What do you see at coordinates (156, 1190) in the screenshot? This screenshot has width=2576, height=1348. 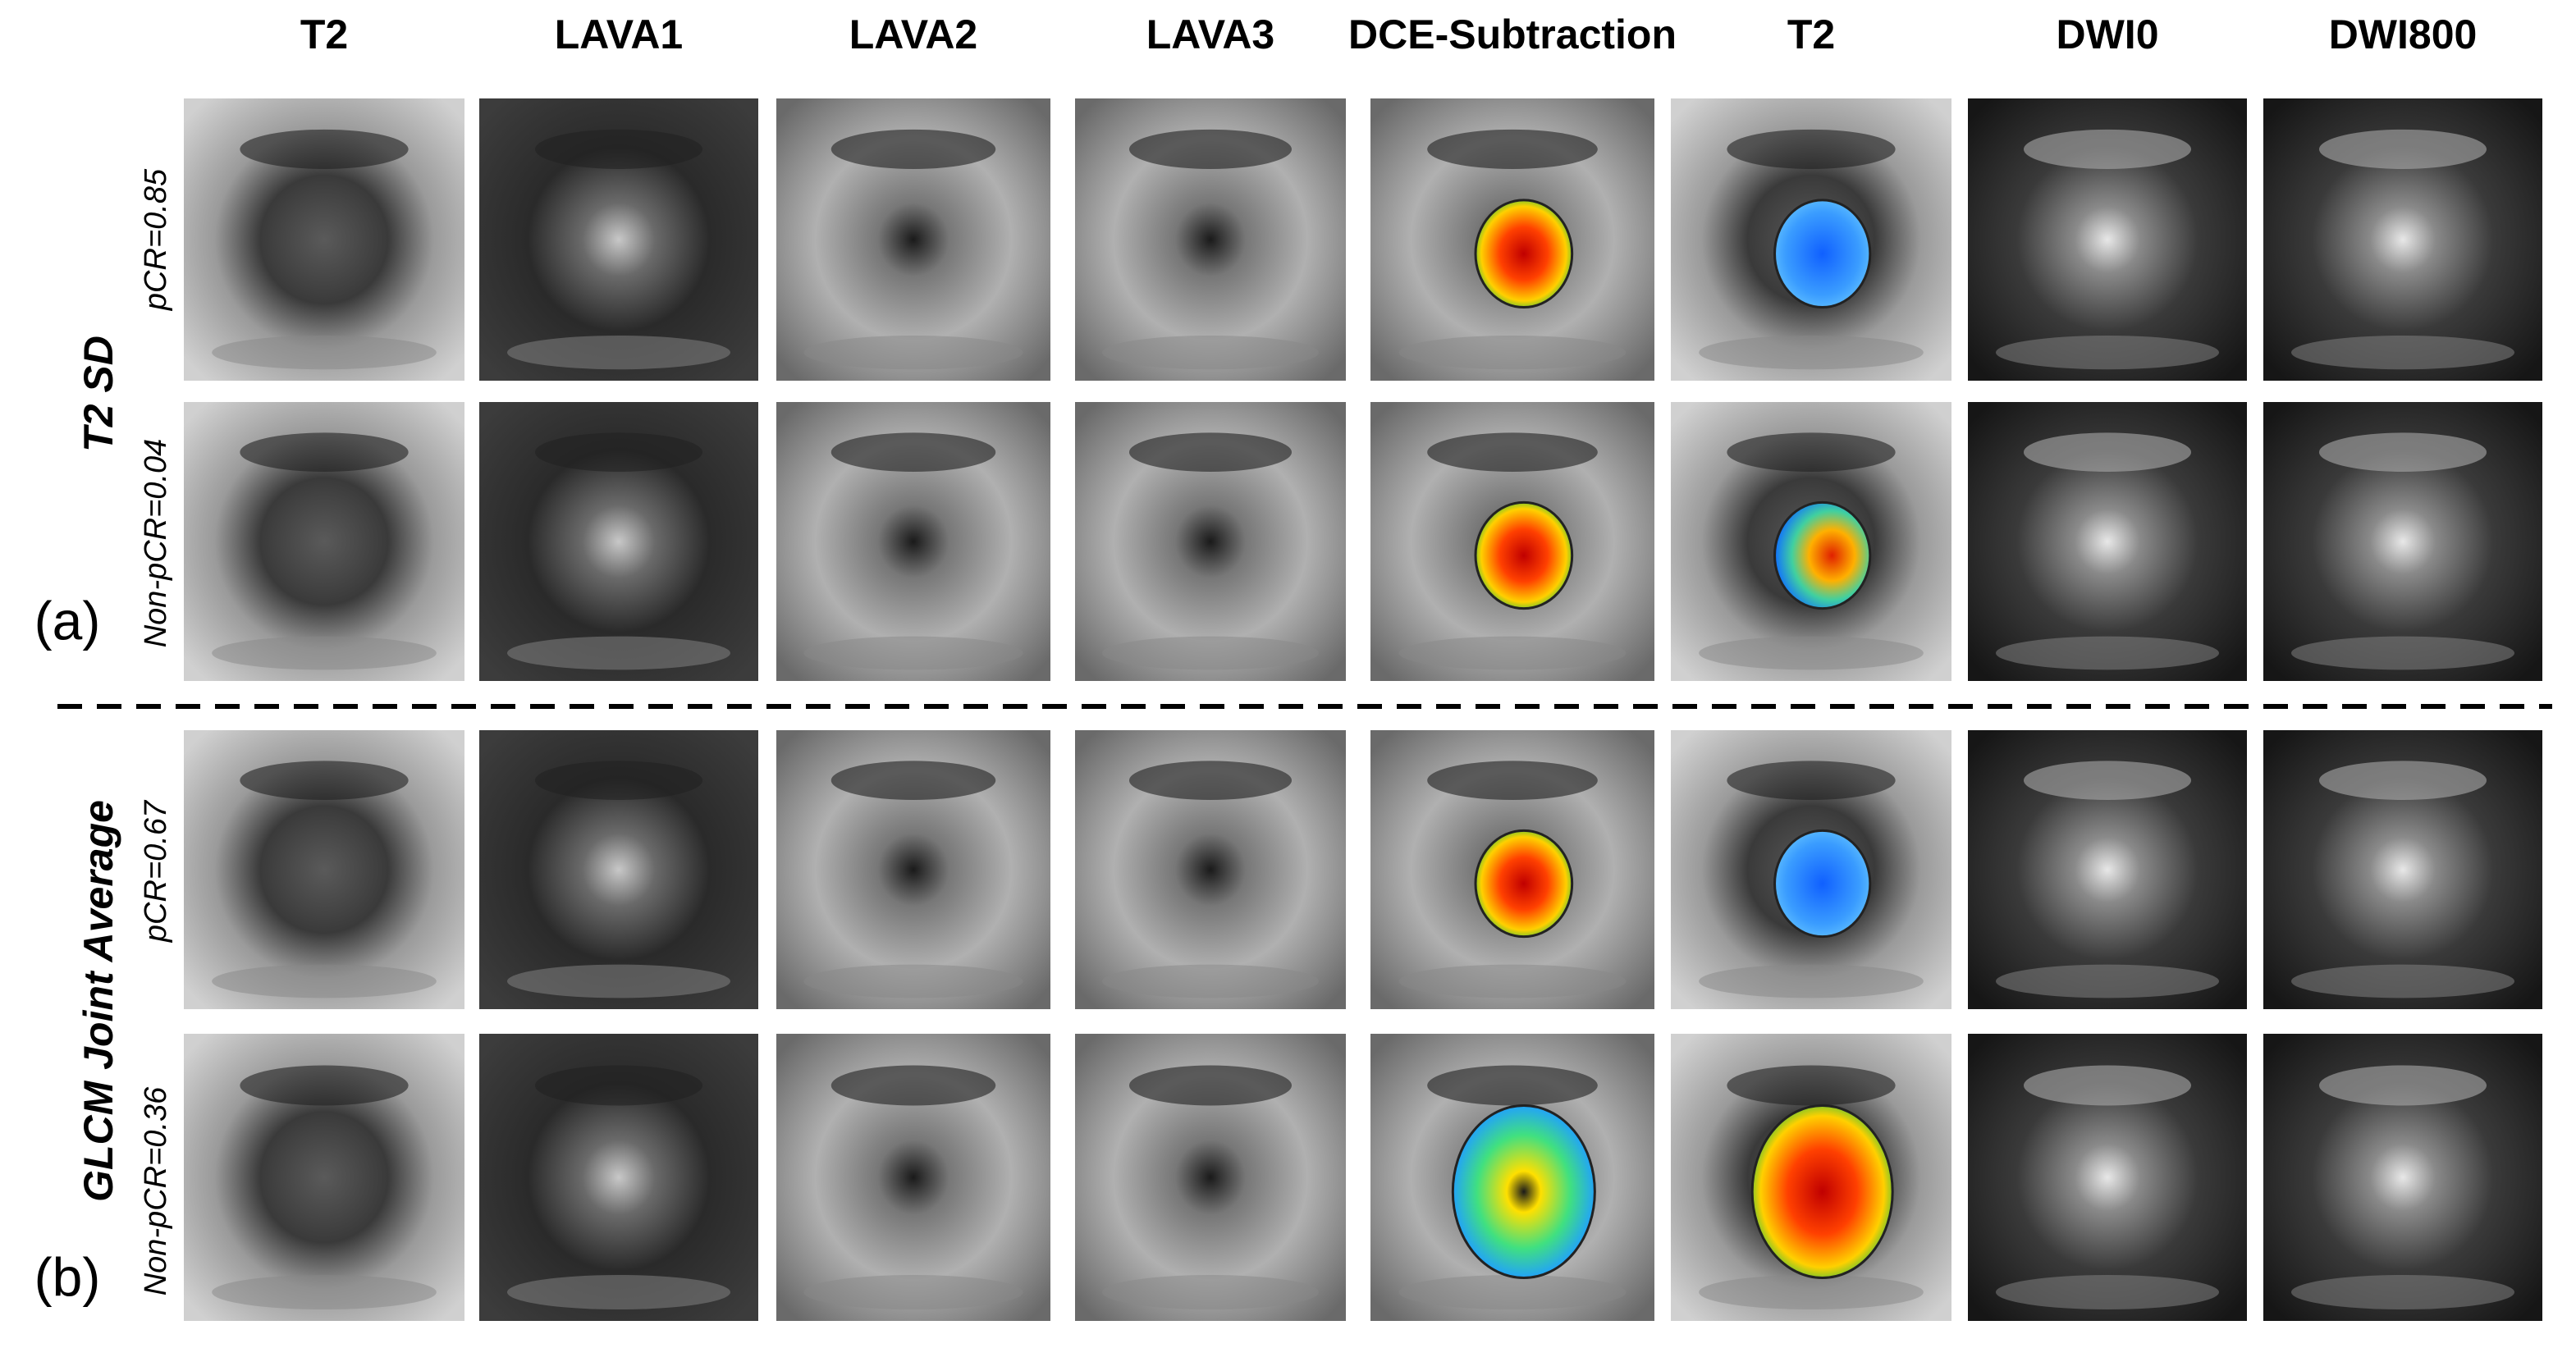 I see `row-label: Non-pCR=0.36` at bounding box center [156, 1190].